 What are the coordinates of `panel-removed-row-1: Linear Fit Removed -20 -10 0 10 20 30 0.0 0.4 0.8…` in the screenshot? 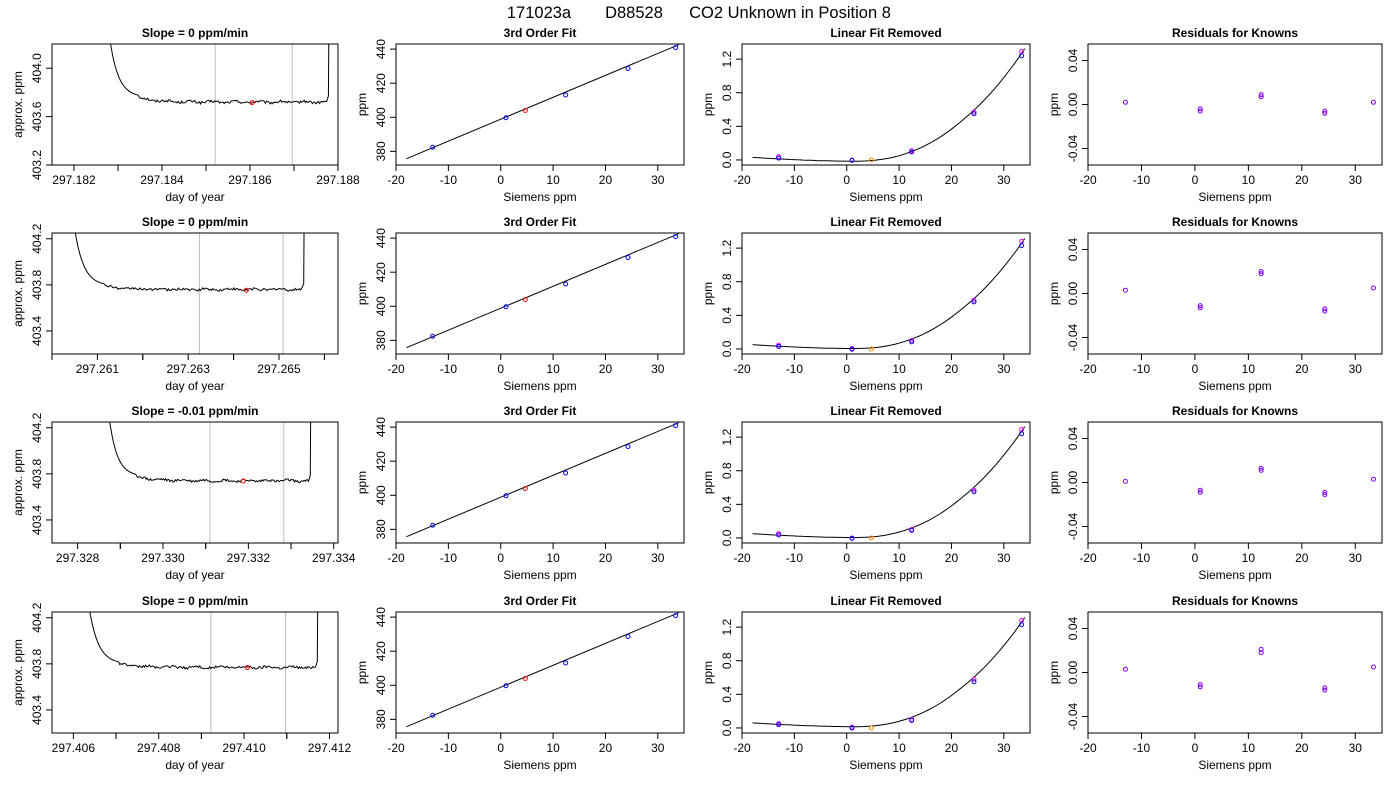 It's located at (866, 115).